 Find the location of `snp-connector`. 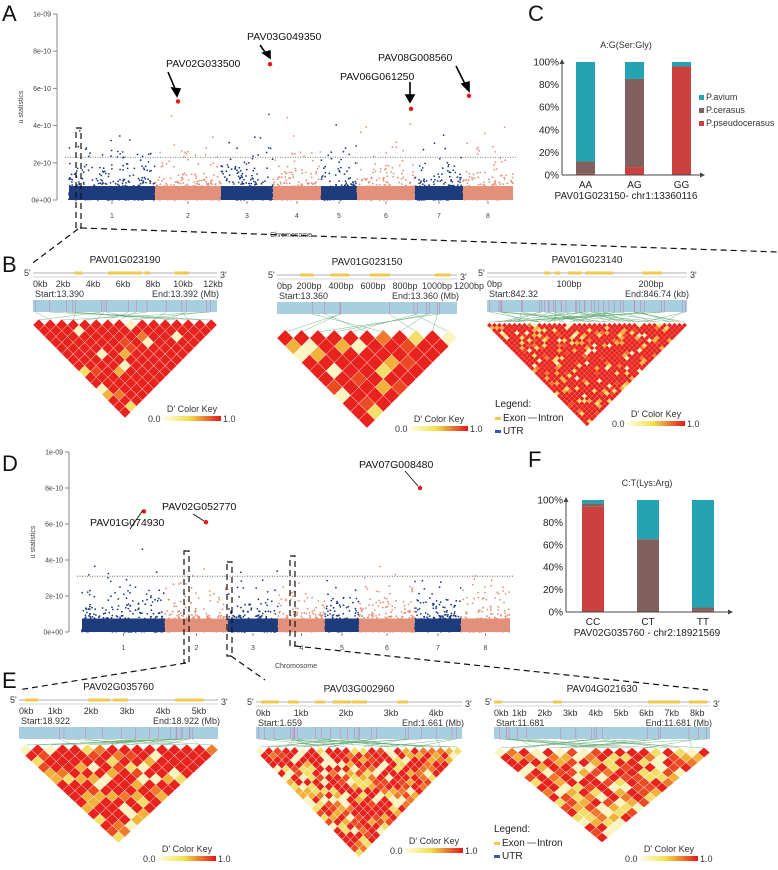

snp-connector is located at coordinates (564, 317).